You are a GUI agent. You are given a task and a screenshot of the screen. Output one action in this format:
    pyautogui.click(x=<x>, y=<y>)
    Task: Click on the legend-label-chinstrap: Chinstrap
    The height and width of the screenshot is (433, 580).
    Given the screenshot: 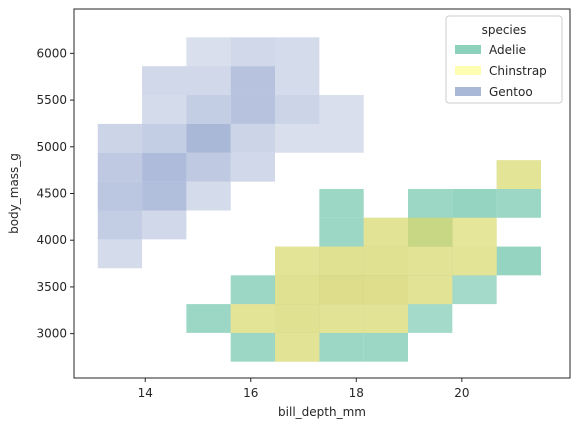 What is the action you would take?
    pyautogui.click(x=518, y=71)
    